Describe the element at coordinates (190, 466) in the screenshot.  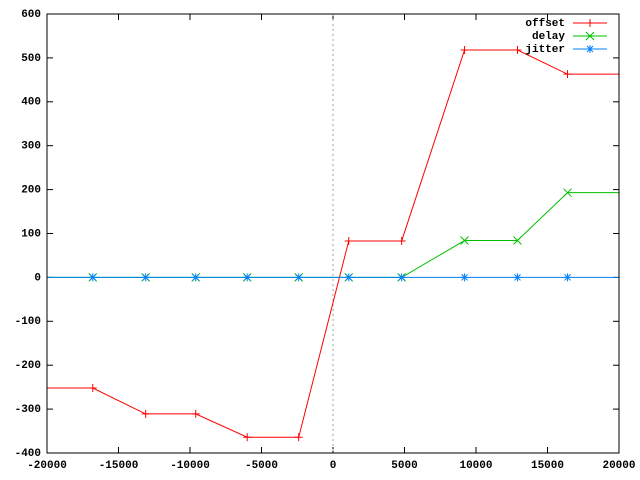
I see `x-tick-label: -10000` at that location.